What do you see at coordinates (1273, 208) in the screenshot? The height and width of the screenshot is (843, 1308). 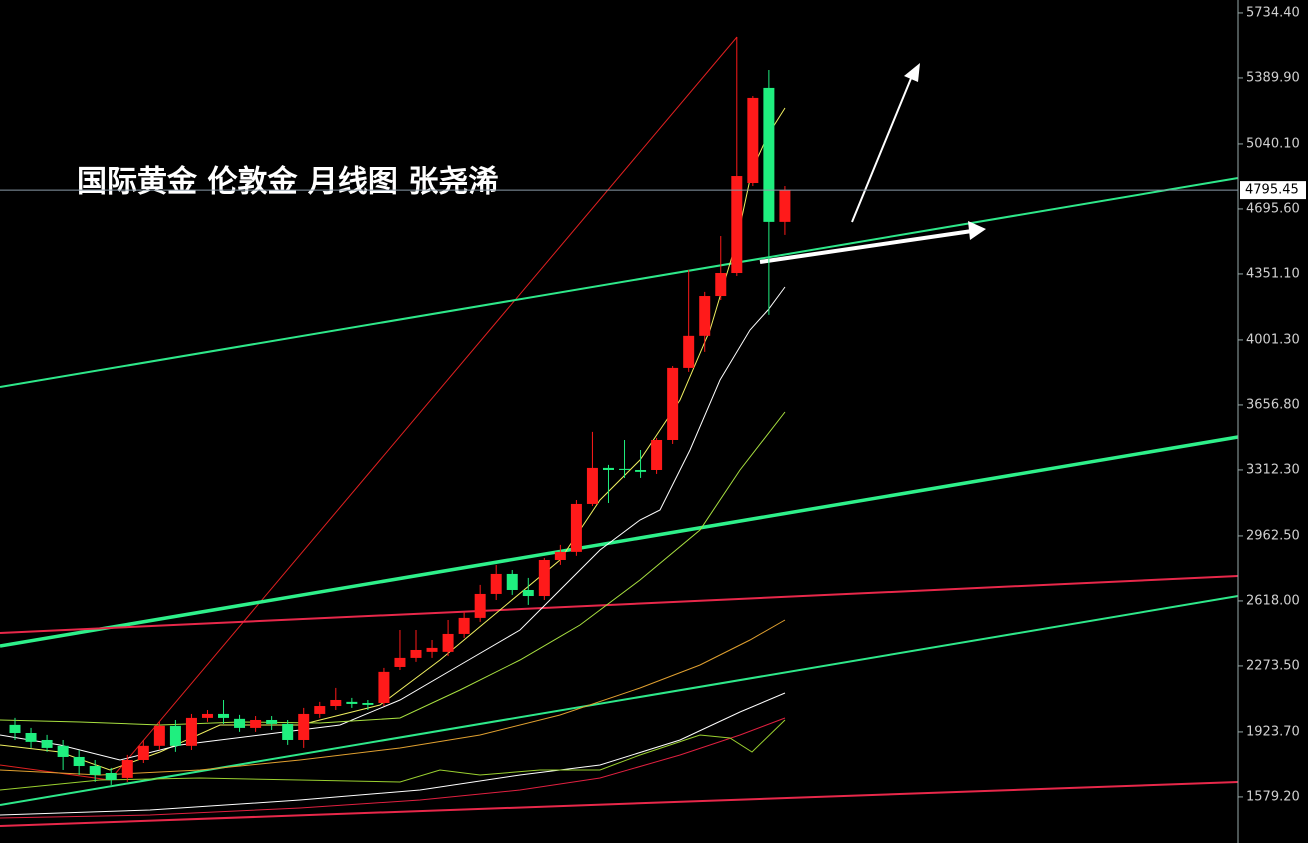 I see `y-tick-label: 4695.60` at bounding box center [1273, 208].